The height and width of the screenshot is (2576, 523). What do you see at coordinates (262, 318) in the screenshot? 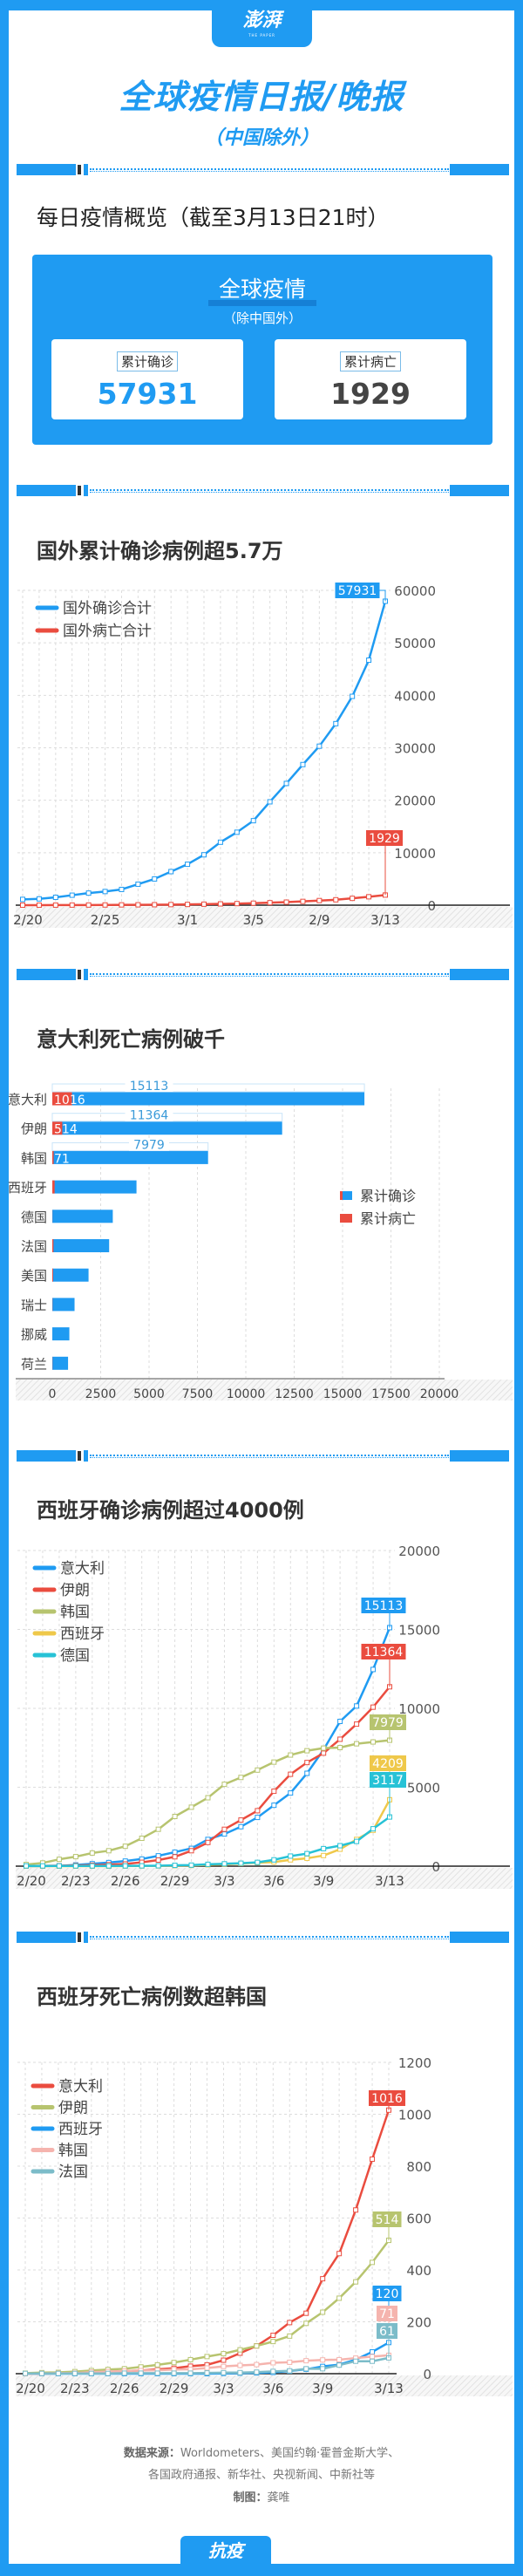
I see `summary-subtitle: （除中国外）` at bounding box center [262, 318].